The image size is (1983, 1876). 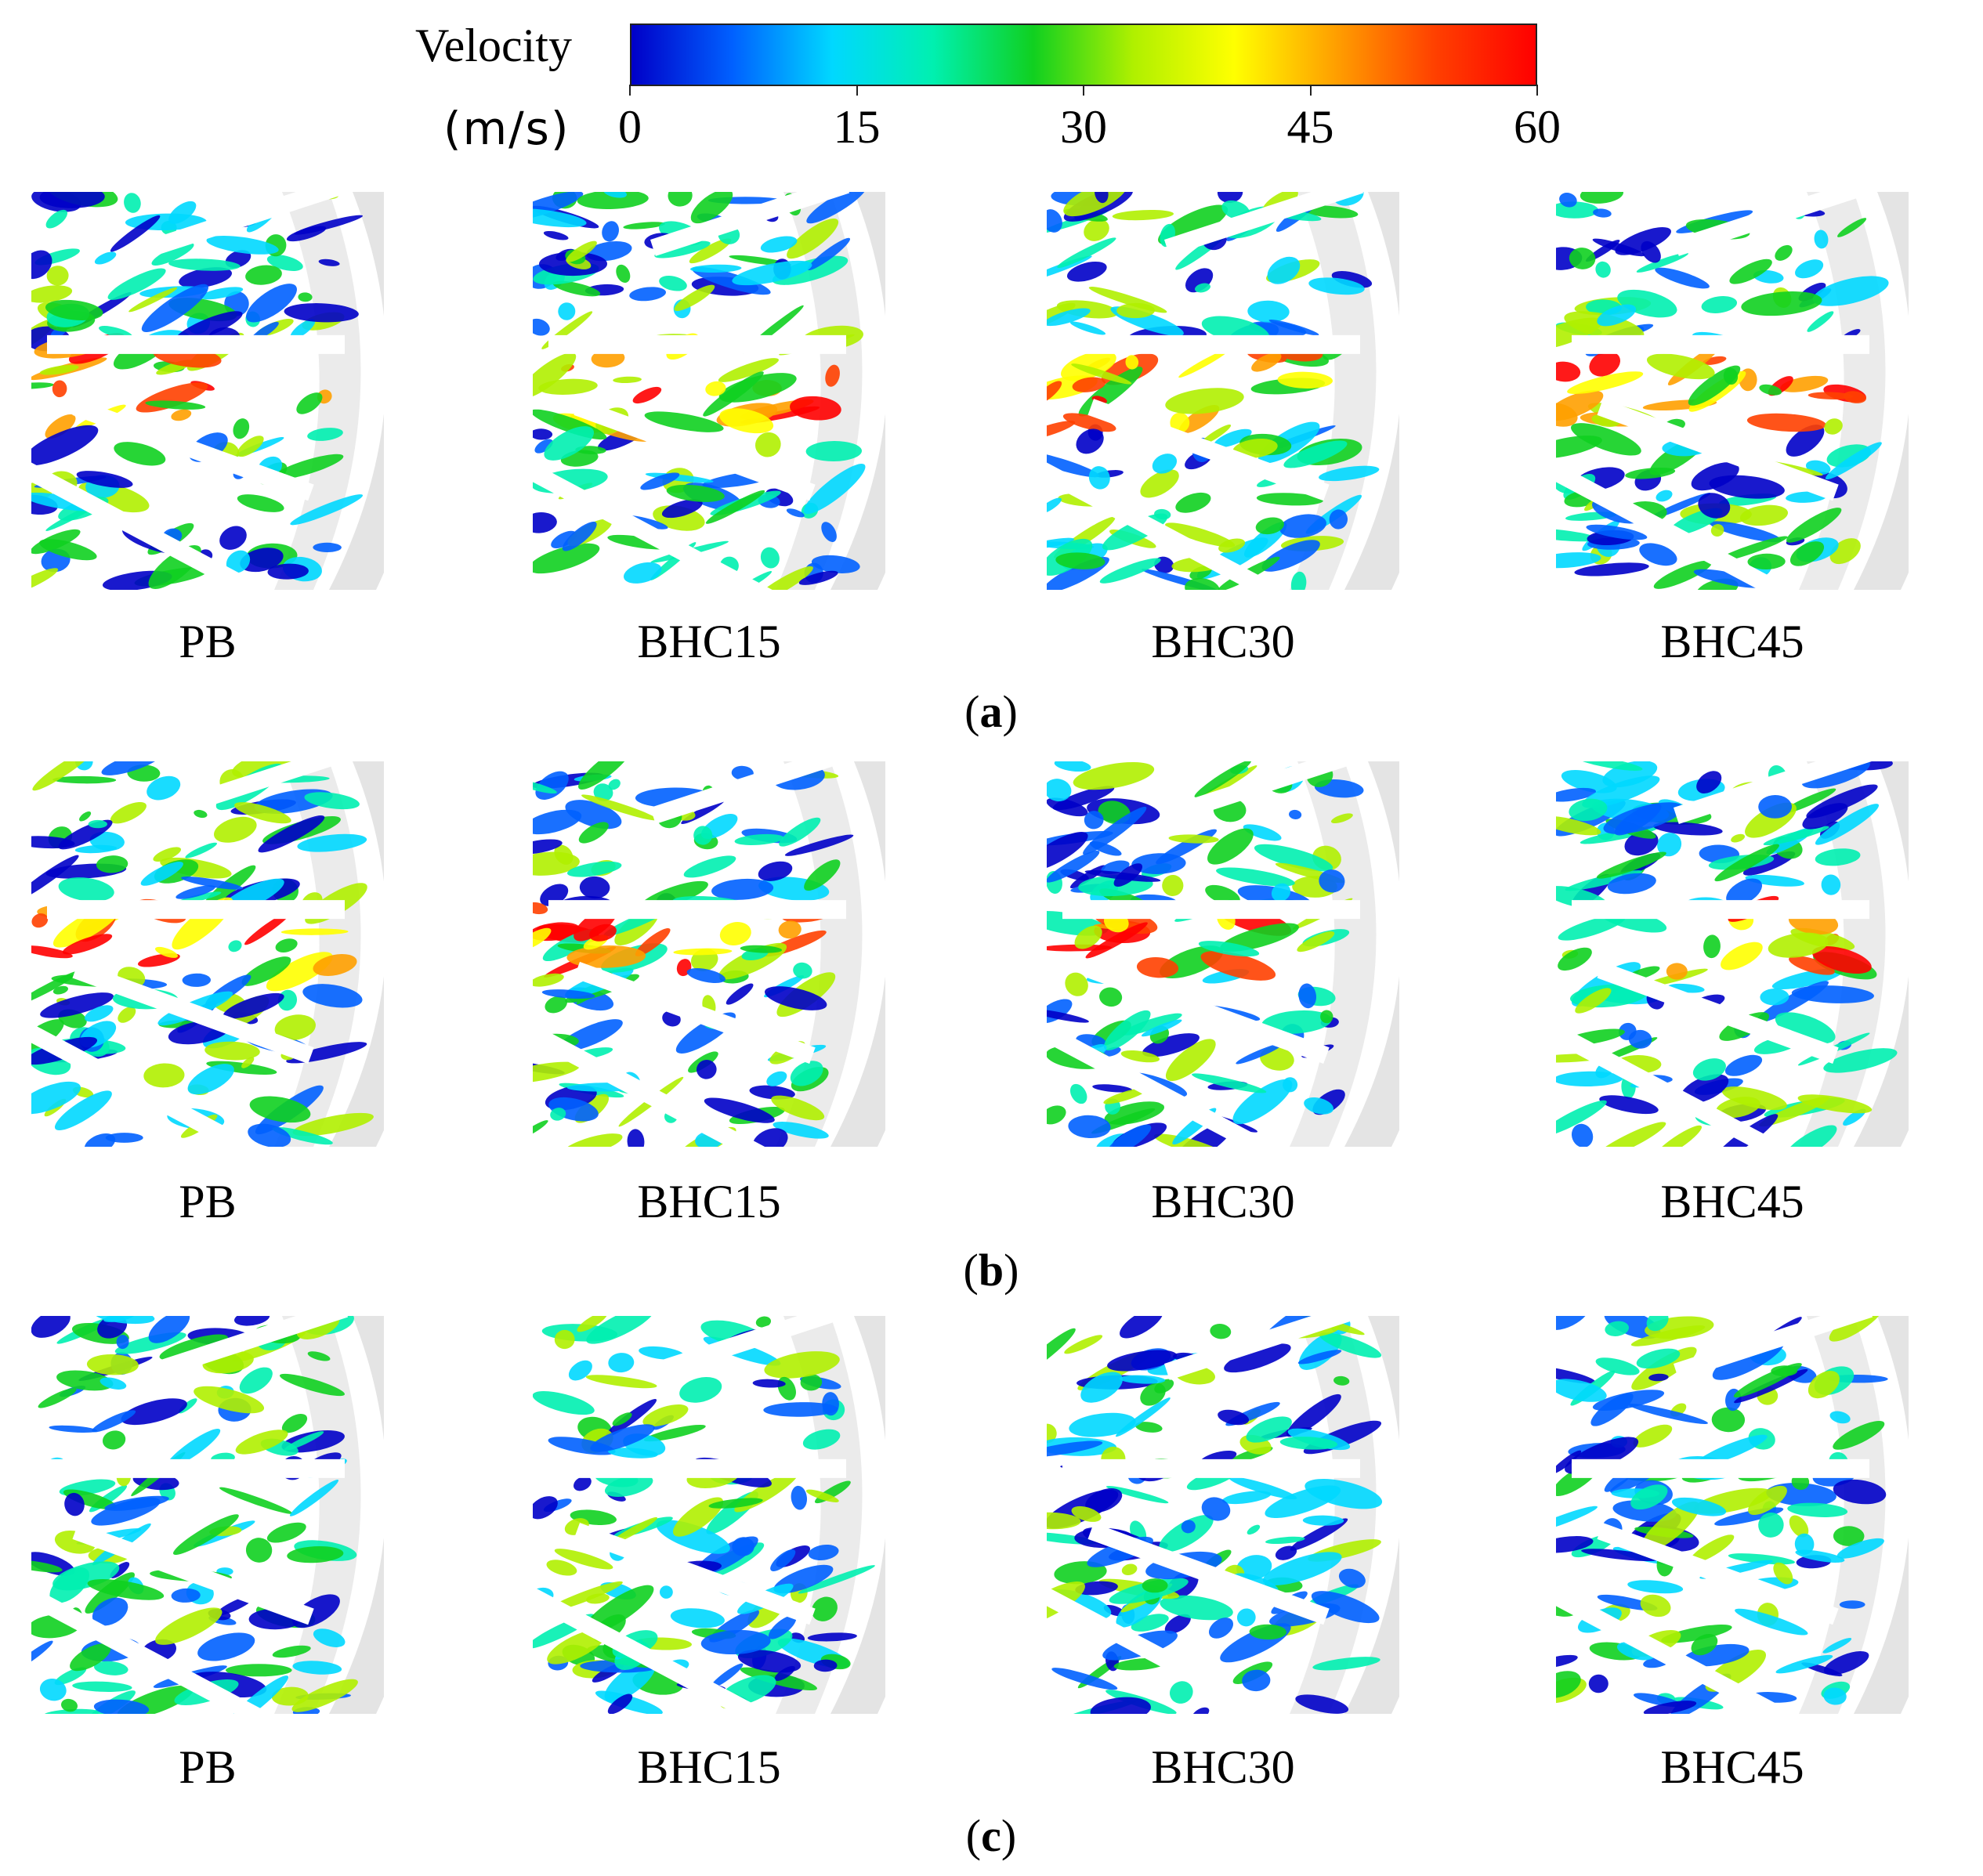 I want to click on colorbar-tick-label: 60, so click(x=1537, y=127).